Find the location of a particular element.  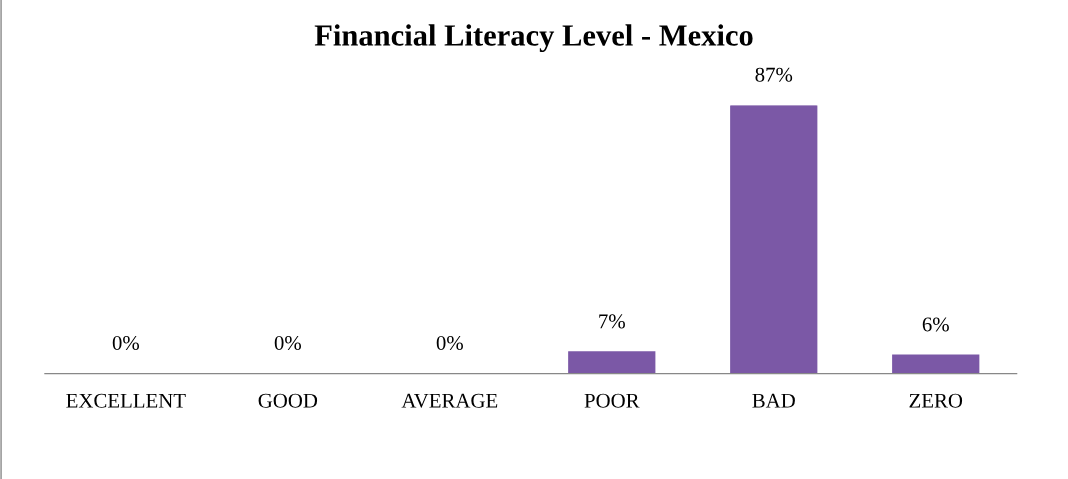

chart-title: Financial Literacy Level - Mexico is located at coordinates (533, 38).